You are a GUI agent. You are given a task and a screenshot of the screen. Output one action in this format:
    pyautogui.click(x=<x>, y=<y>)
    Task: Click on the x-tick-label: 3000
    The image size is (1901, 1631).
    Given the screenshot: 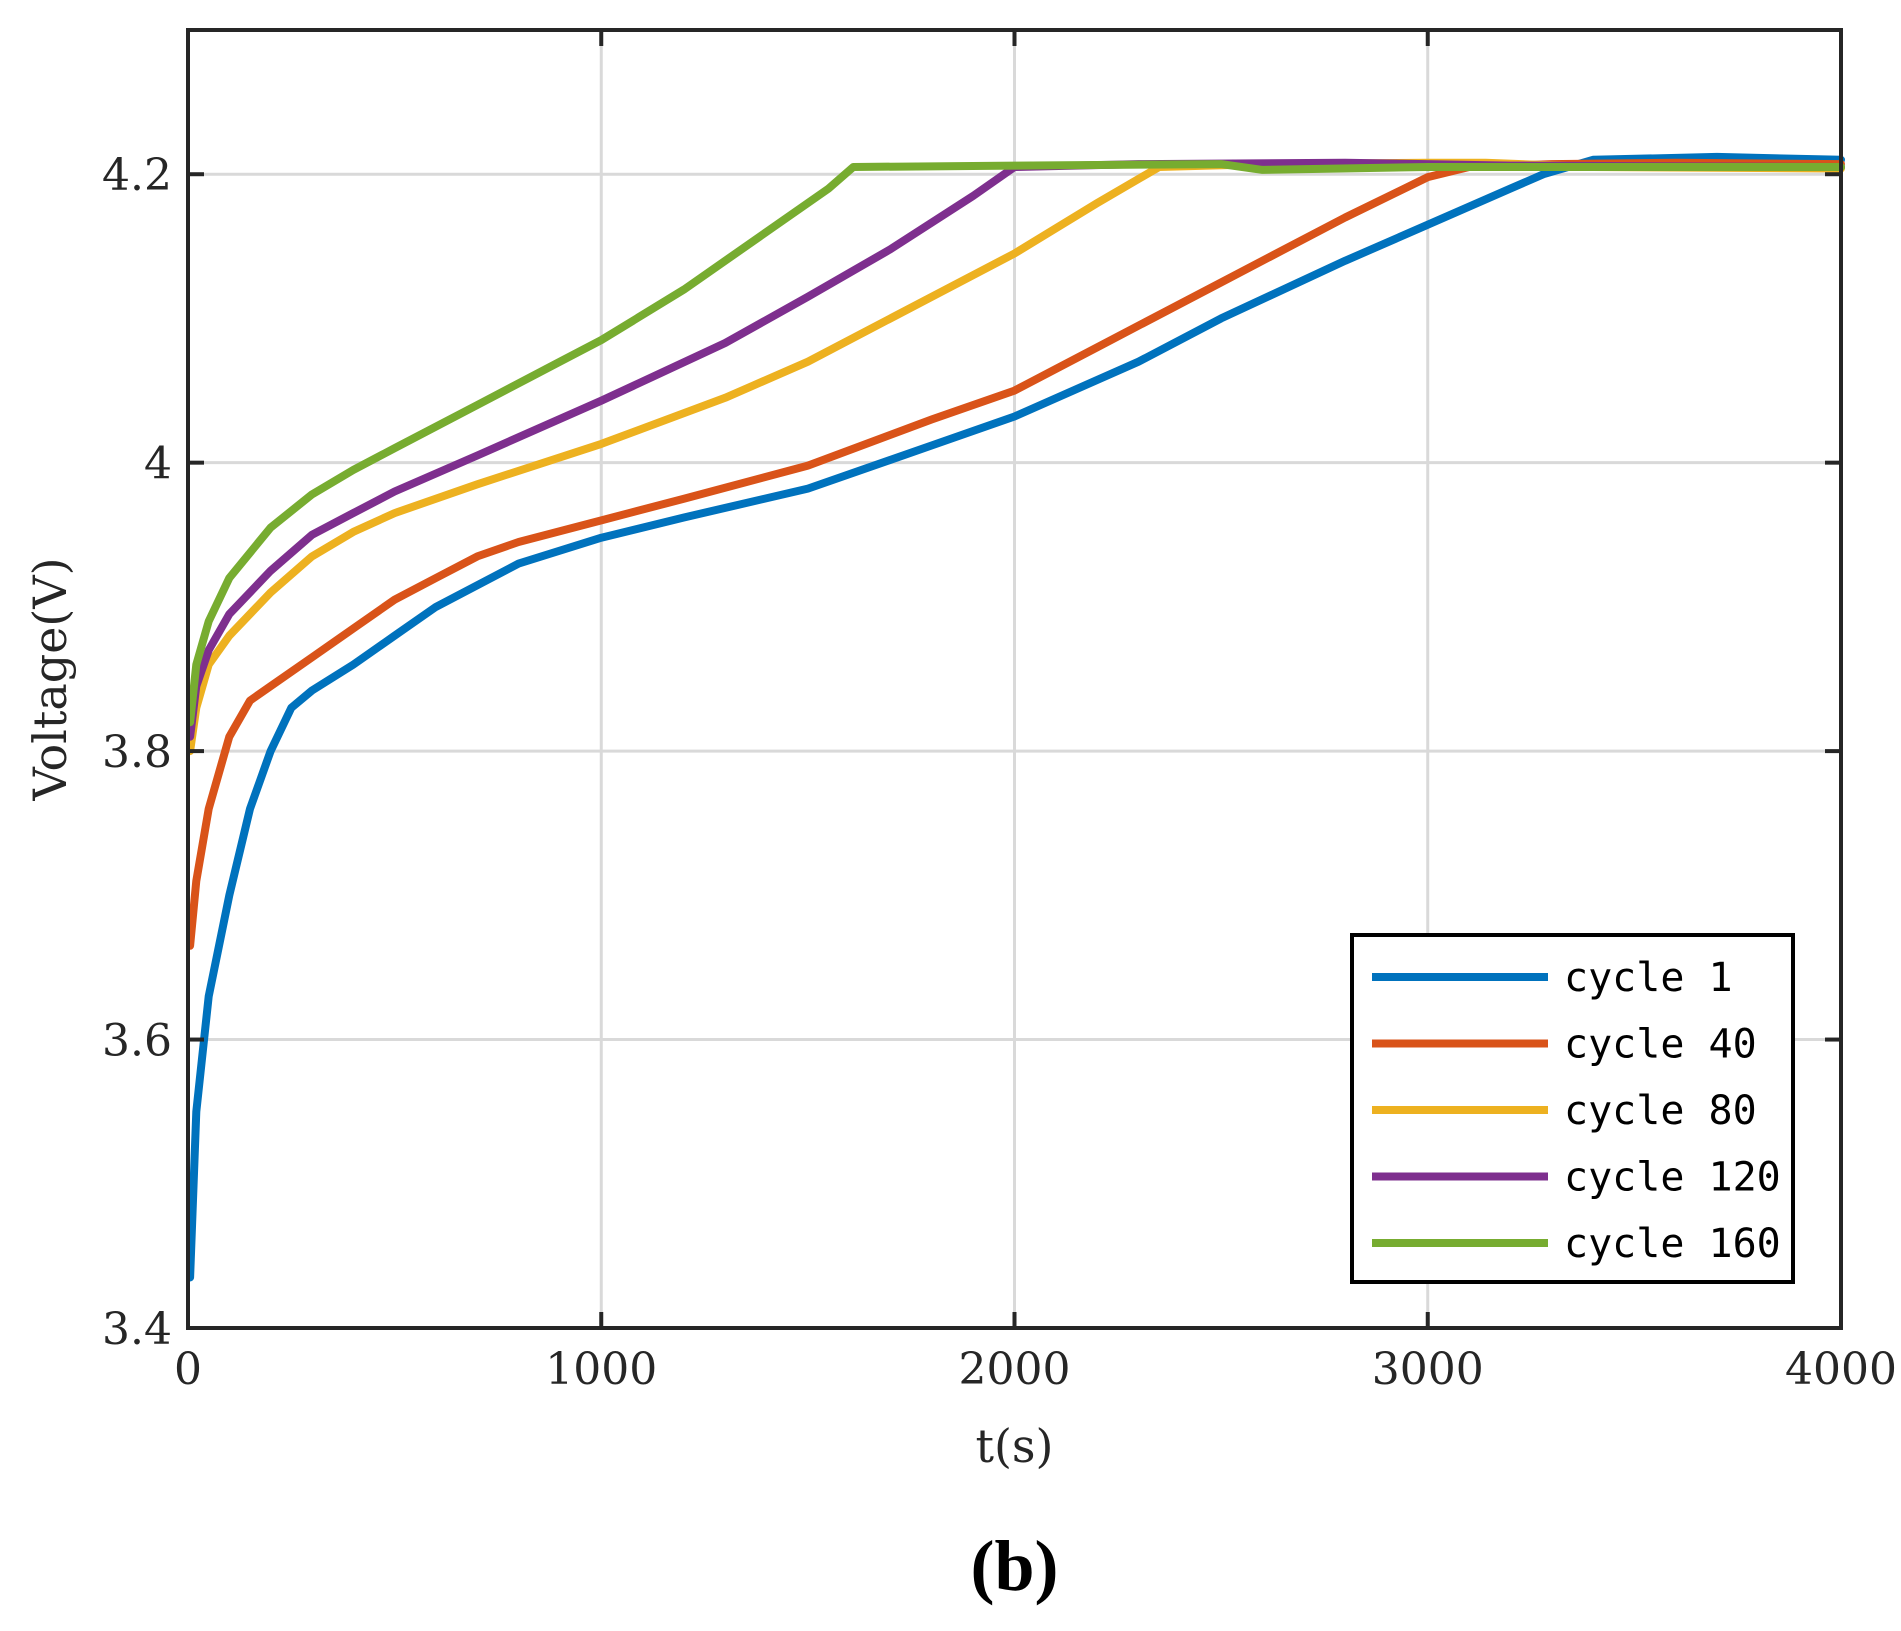 What is the action you would take?
    pyautogui.click(x=1428, y=1369)
    